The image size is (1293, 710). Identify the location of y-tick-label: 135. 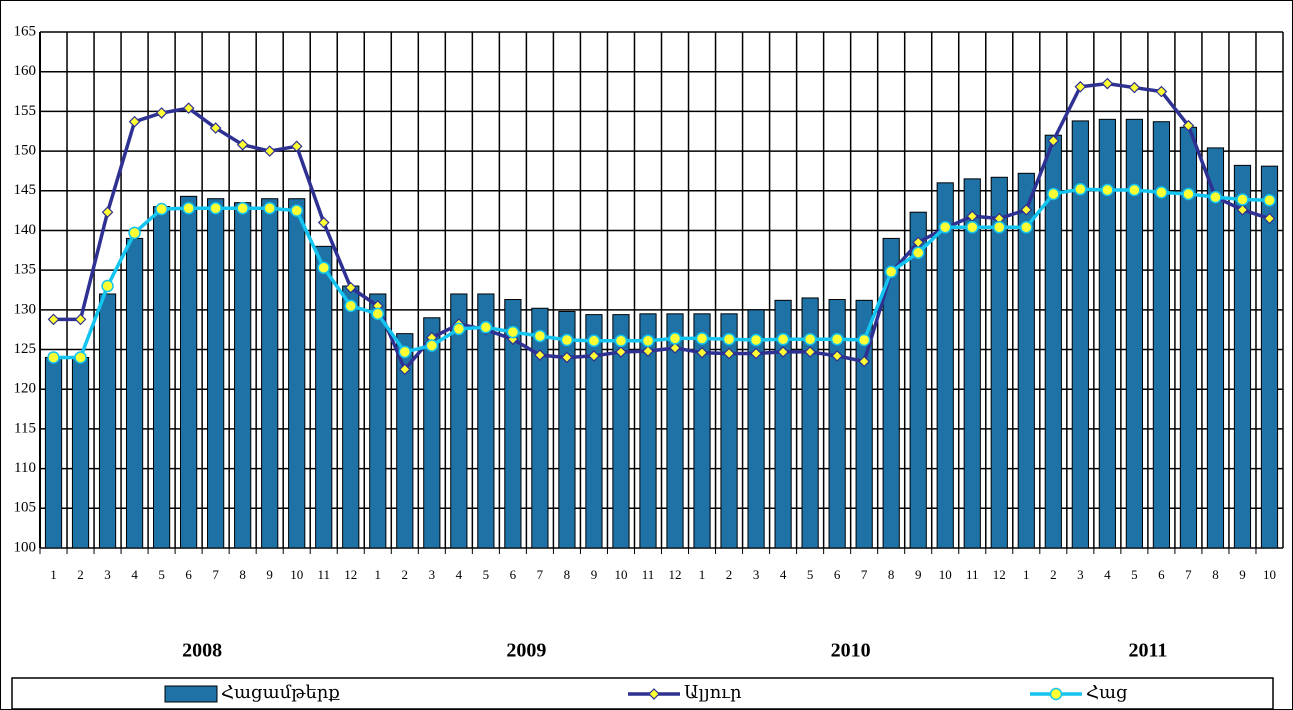
(25, 270).